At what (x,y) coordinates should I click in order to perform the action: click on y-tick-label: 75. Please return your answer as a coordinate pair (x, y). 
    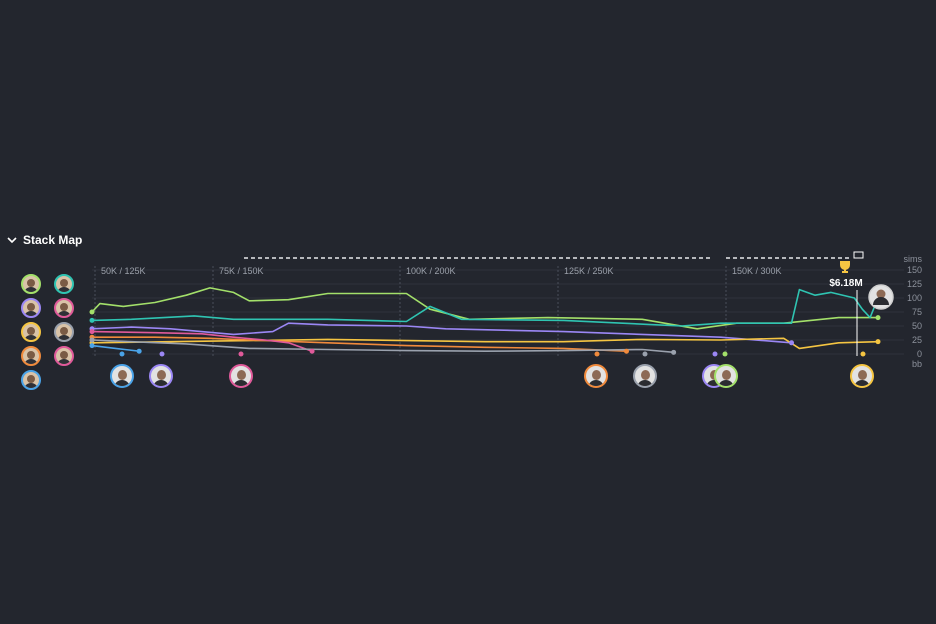
    Looking at the image, I should click on (917, 312).